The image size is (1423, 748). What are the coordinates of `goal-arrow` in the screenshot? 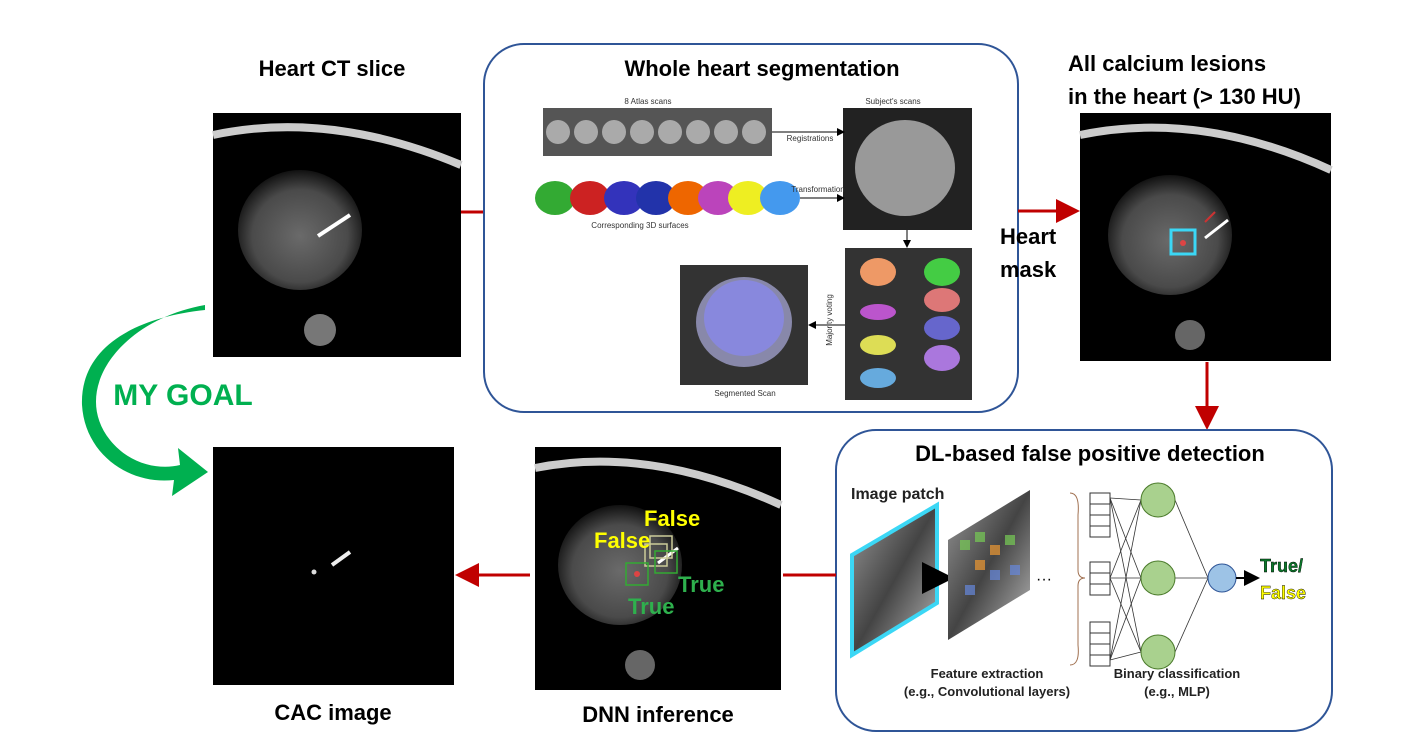 It's located at (144, 400).